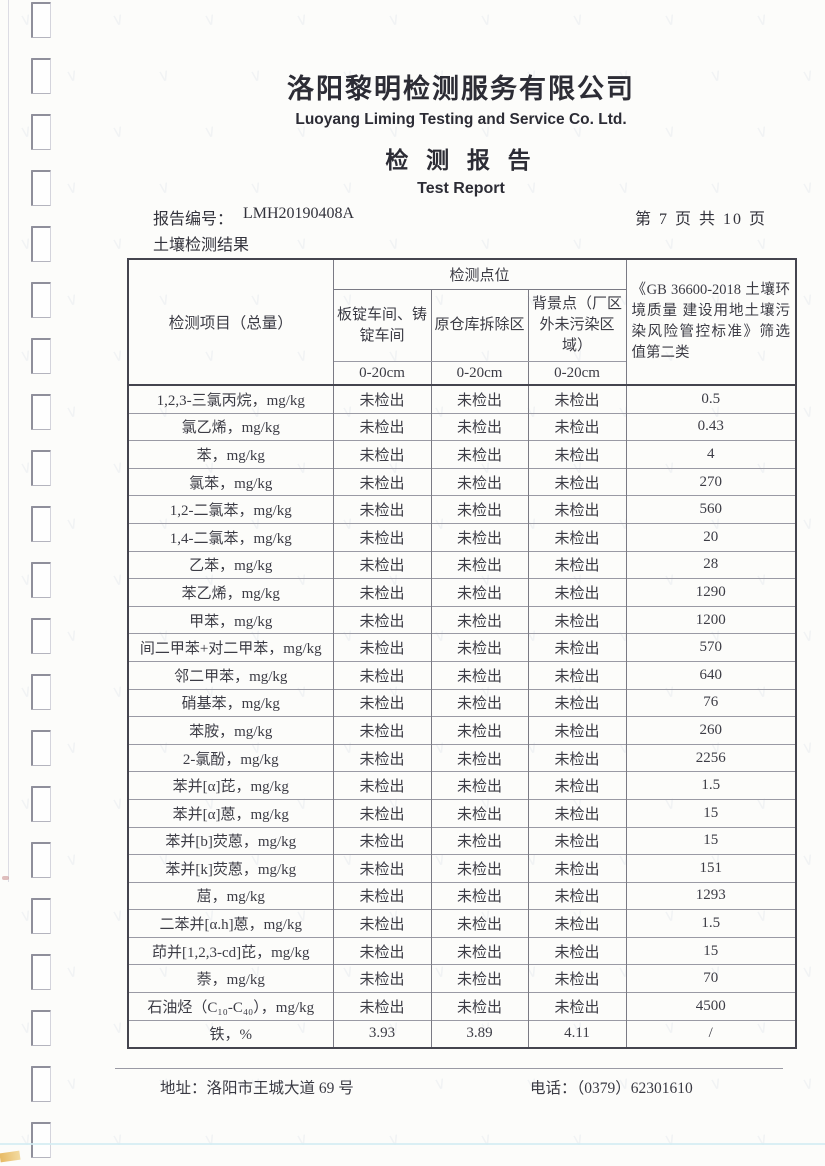 This screenshot has width=825, height=1166. Describe the element at coordinates (479, 373) in the screenshot. I see `column-header-depth-2: 0-20cm` at that location.